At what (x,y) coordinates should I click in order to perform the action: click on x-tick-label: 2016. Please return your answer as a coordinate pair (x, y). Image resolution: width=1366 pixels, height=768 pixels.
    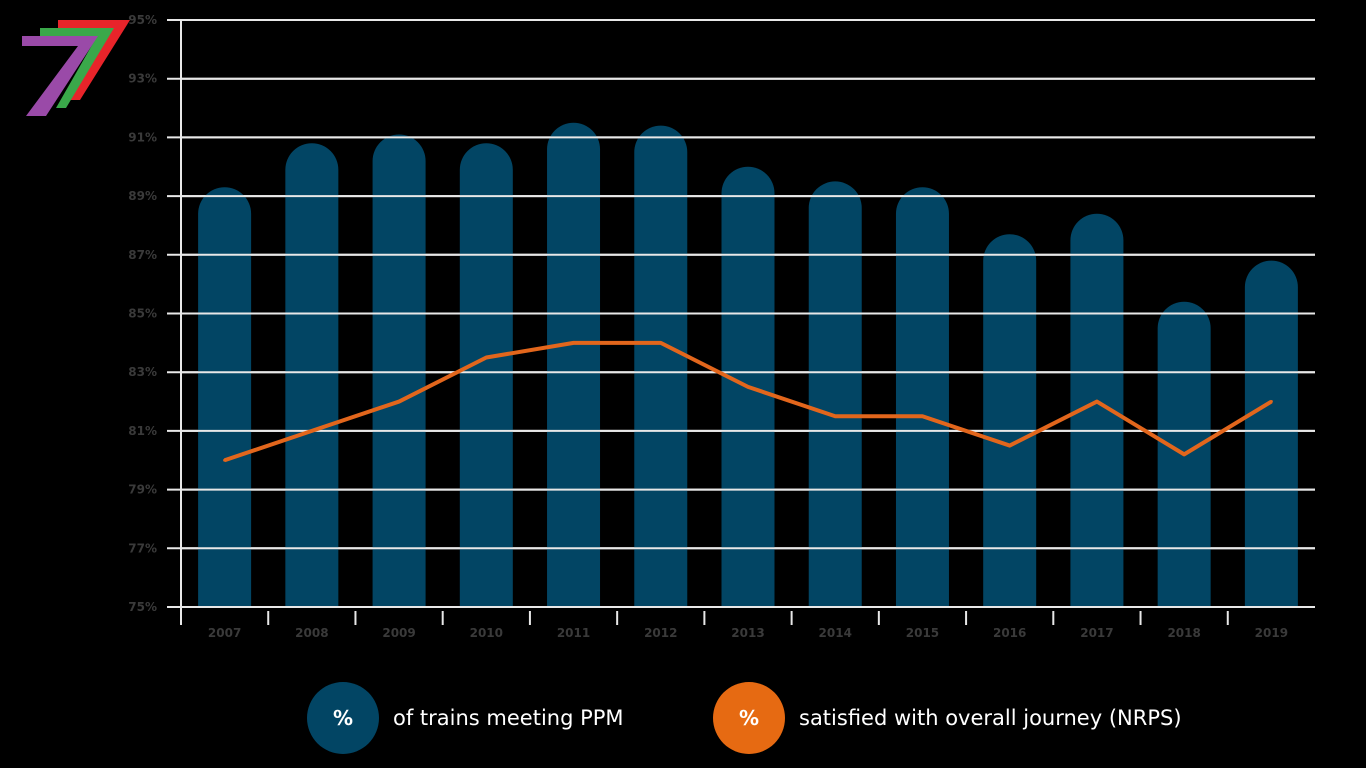
    Looking at the image, I should click on (1009, 633).